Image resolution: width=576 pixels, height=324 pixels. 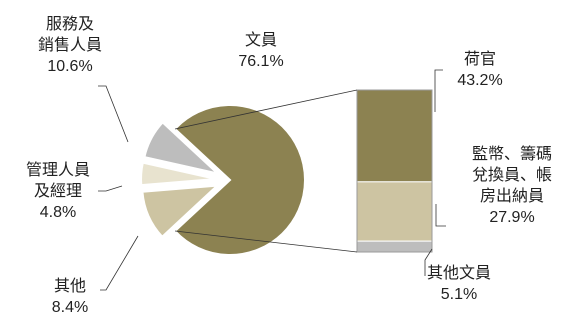 What do you see at coordinates (261, 40) in the screenshot?
I see `data-label-text: 文員` at bounding box center [261, 40].